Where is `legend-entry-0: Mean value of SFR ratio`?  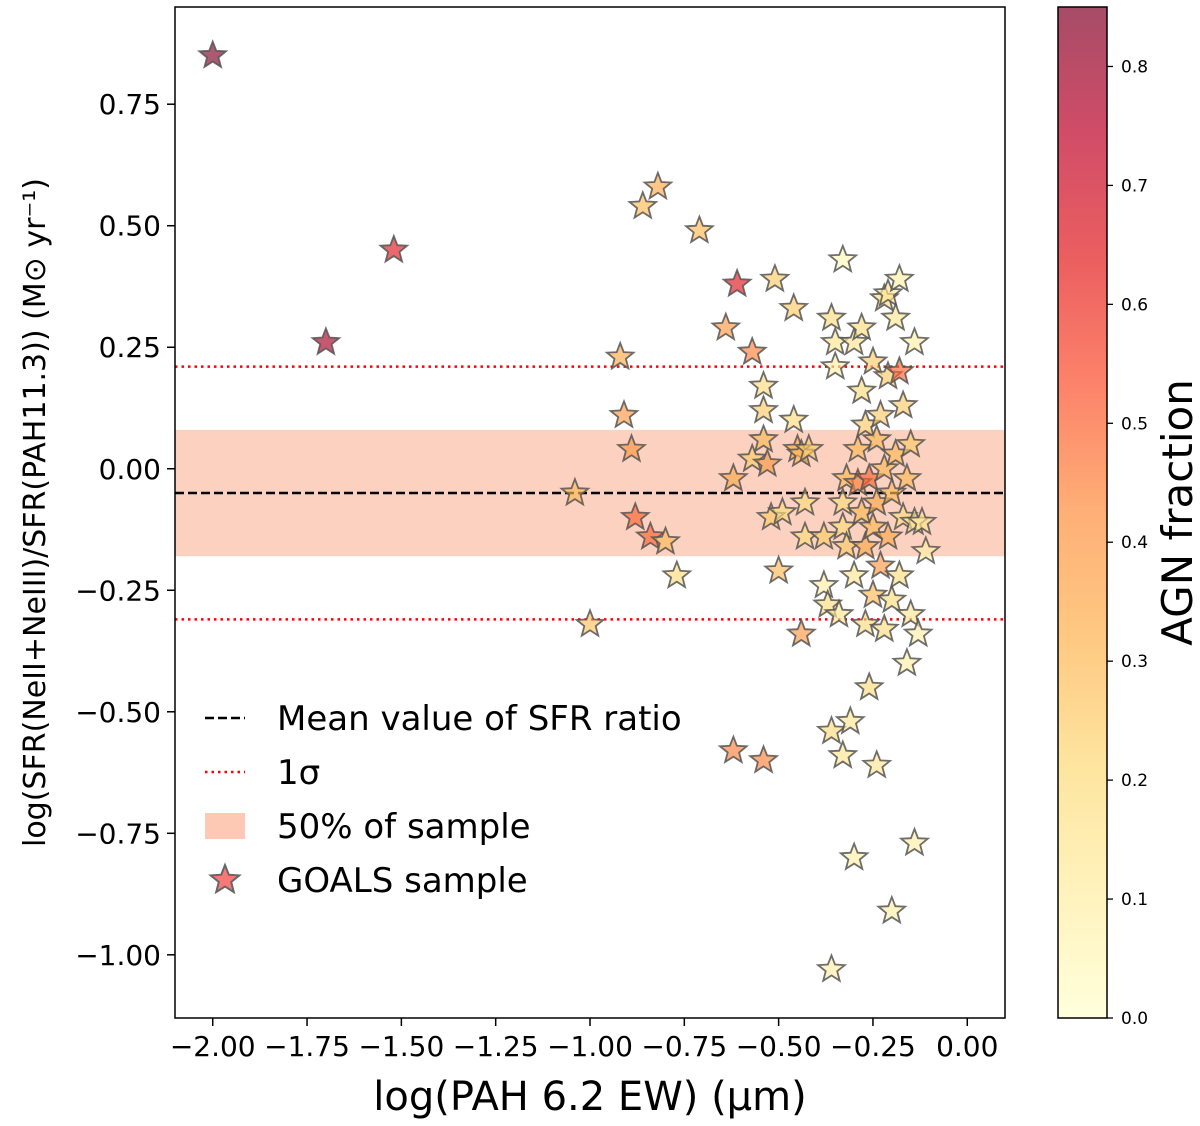 legend-entry-0: Mean value of SFR ratio is located at coordinates (443, 719).